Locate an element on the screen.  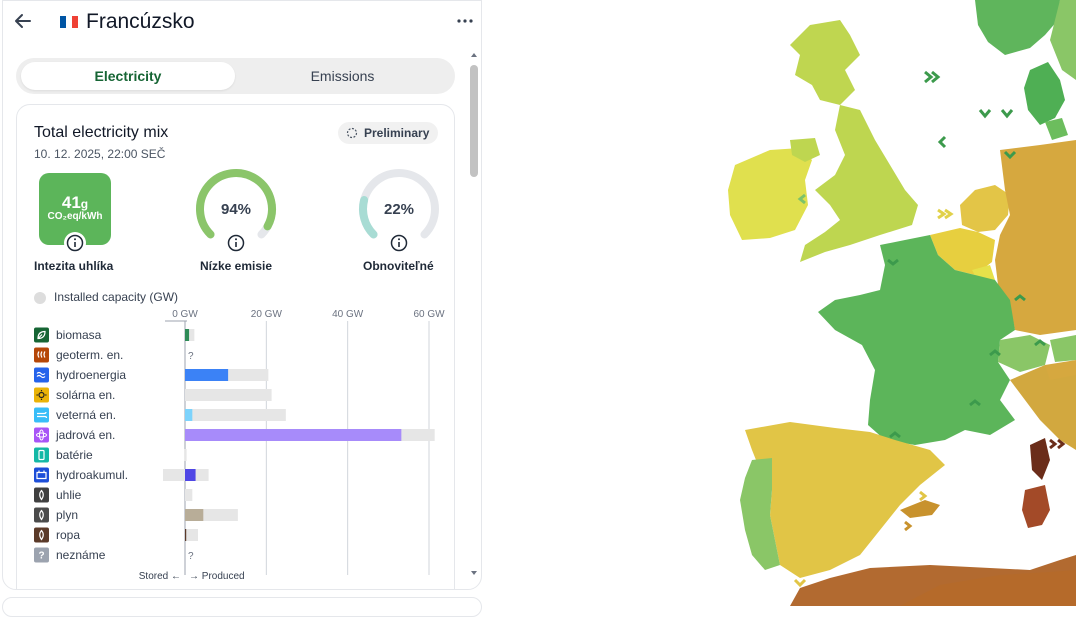
renewable-value: 22% is located at coordinates (399, 209).